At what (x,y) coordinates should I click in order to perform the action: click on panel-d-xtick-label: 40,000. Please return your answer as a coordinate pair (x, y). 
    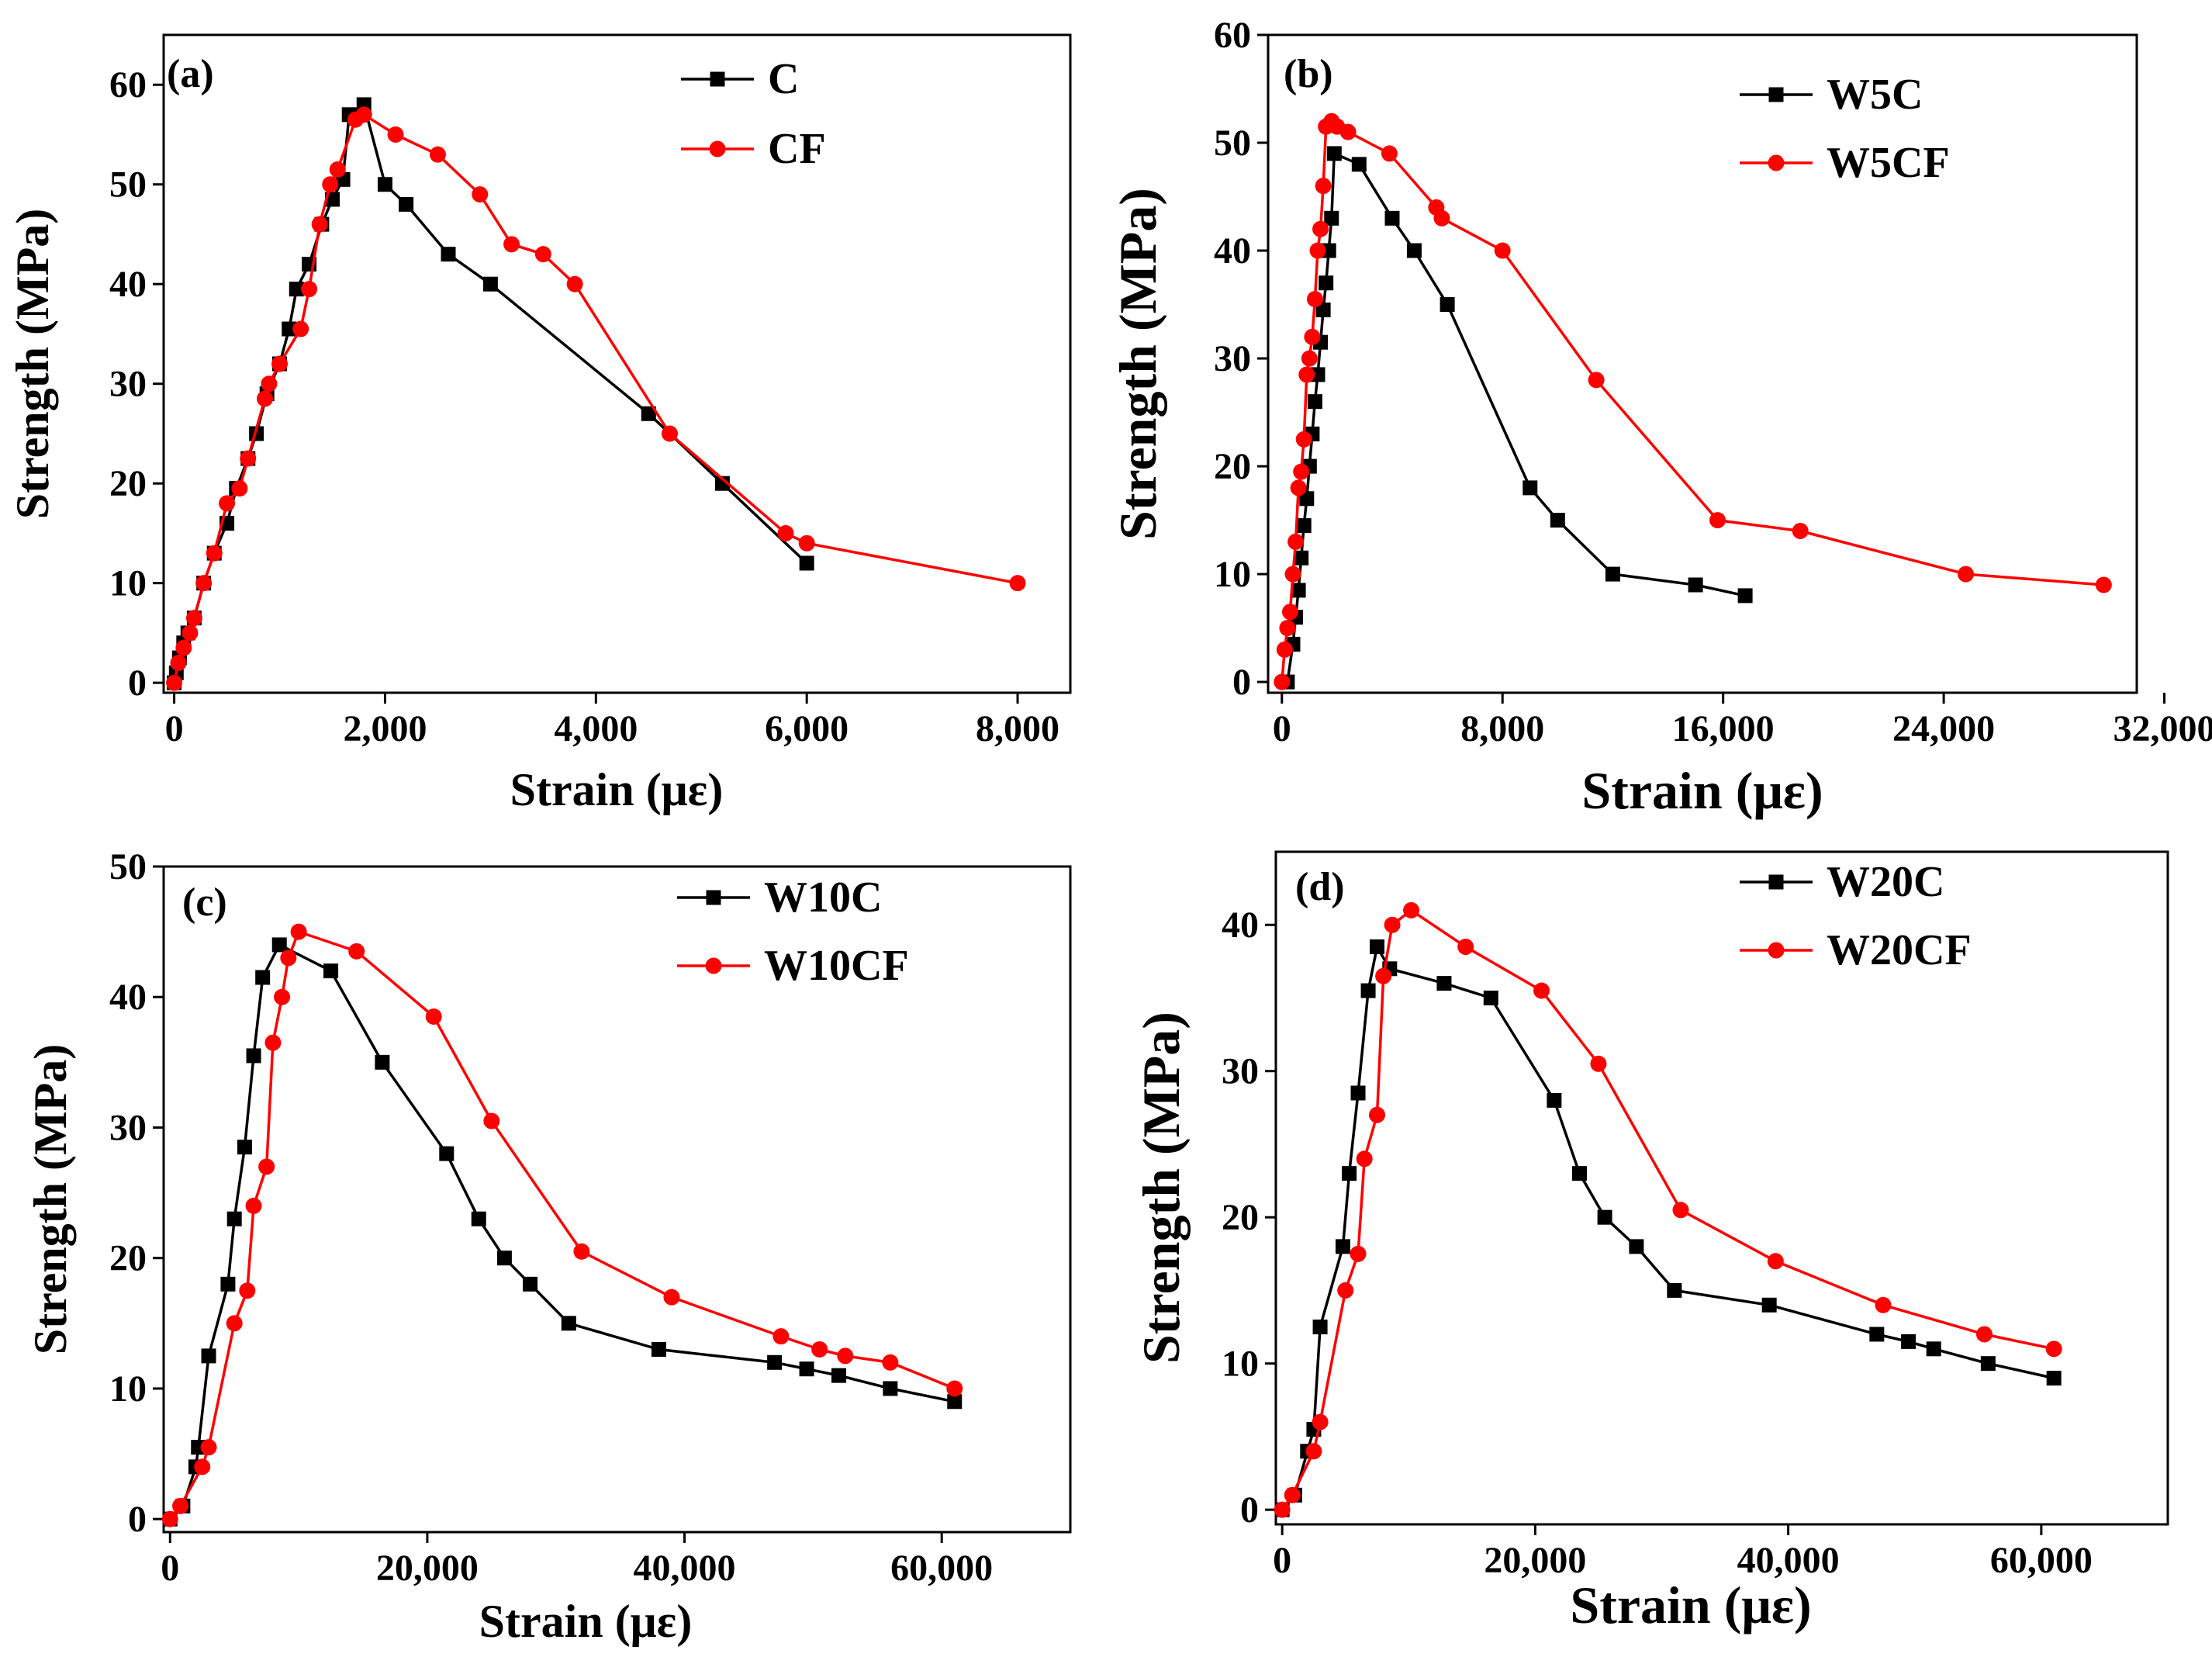
    Looking at the image, I should click on (1788, 1560).